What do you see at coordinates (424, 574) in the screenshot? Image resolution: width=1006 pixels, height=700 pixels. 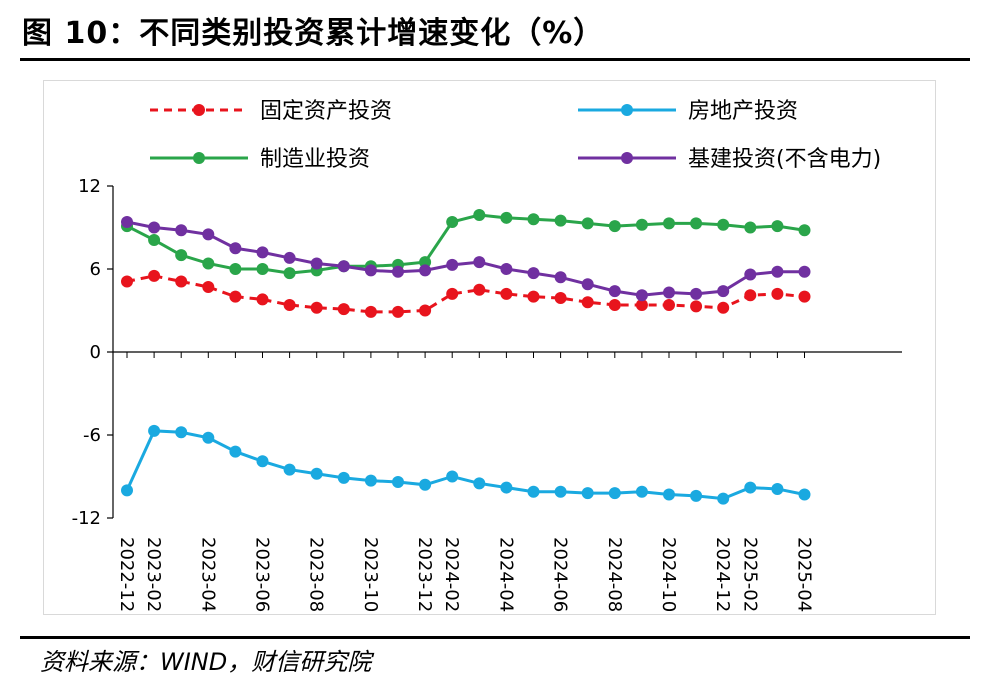 I see `x-tick-label: 2023-12` at bounding box center [424, 574].